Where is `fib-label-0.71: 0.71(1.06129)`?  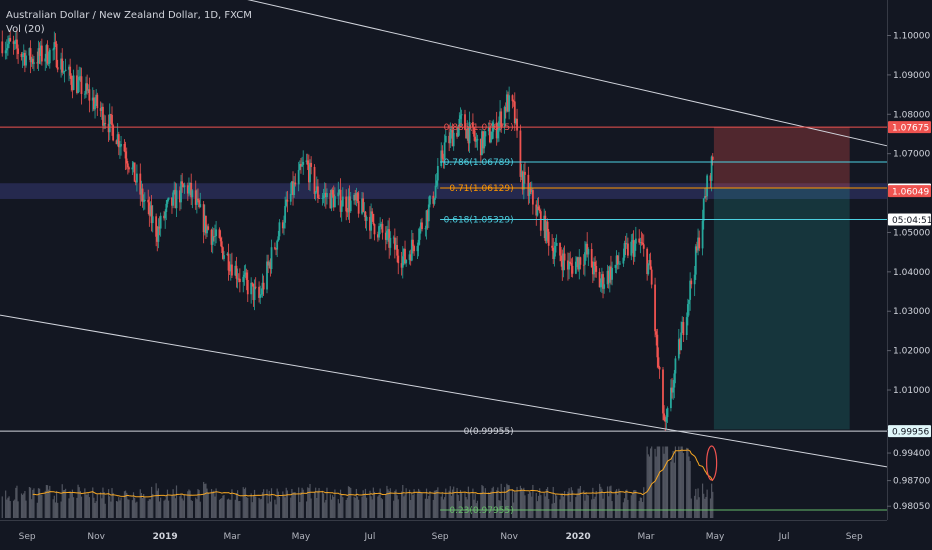 fib-label-0.71: 0.71(1.06129) is located at coordinates (481, 189).